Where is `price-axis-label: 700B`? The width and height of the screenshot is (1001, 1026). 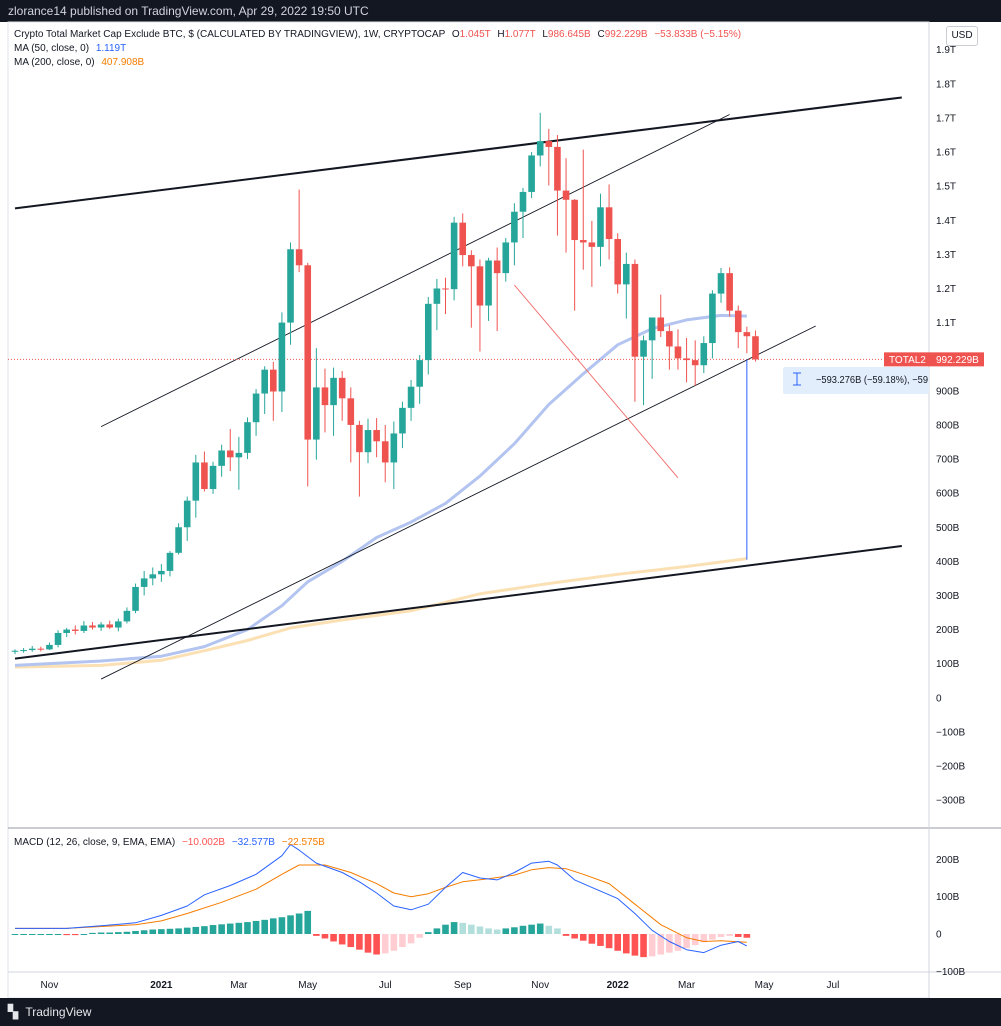
price-axis-label: 700B is located at coordinates (948, 460).